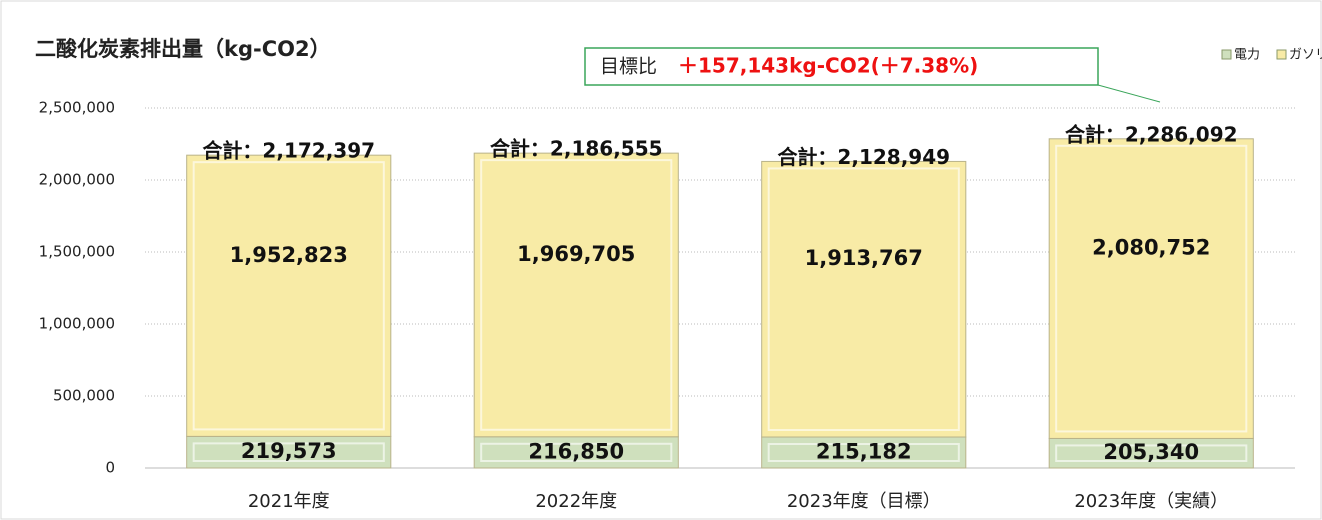  Describe the element at coordinates (864, 501) in the screenshot. I see `x-tick-label: 2023年度（目標）` at that location.